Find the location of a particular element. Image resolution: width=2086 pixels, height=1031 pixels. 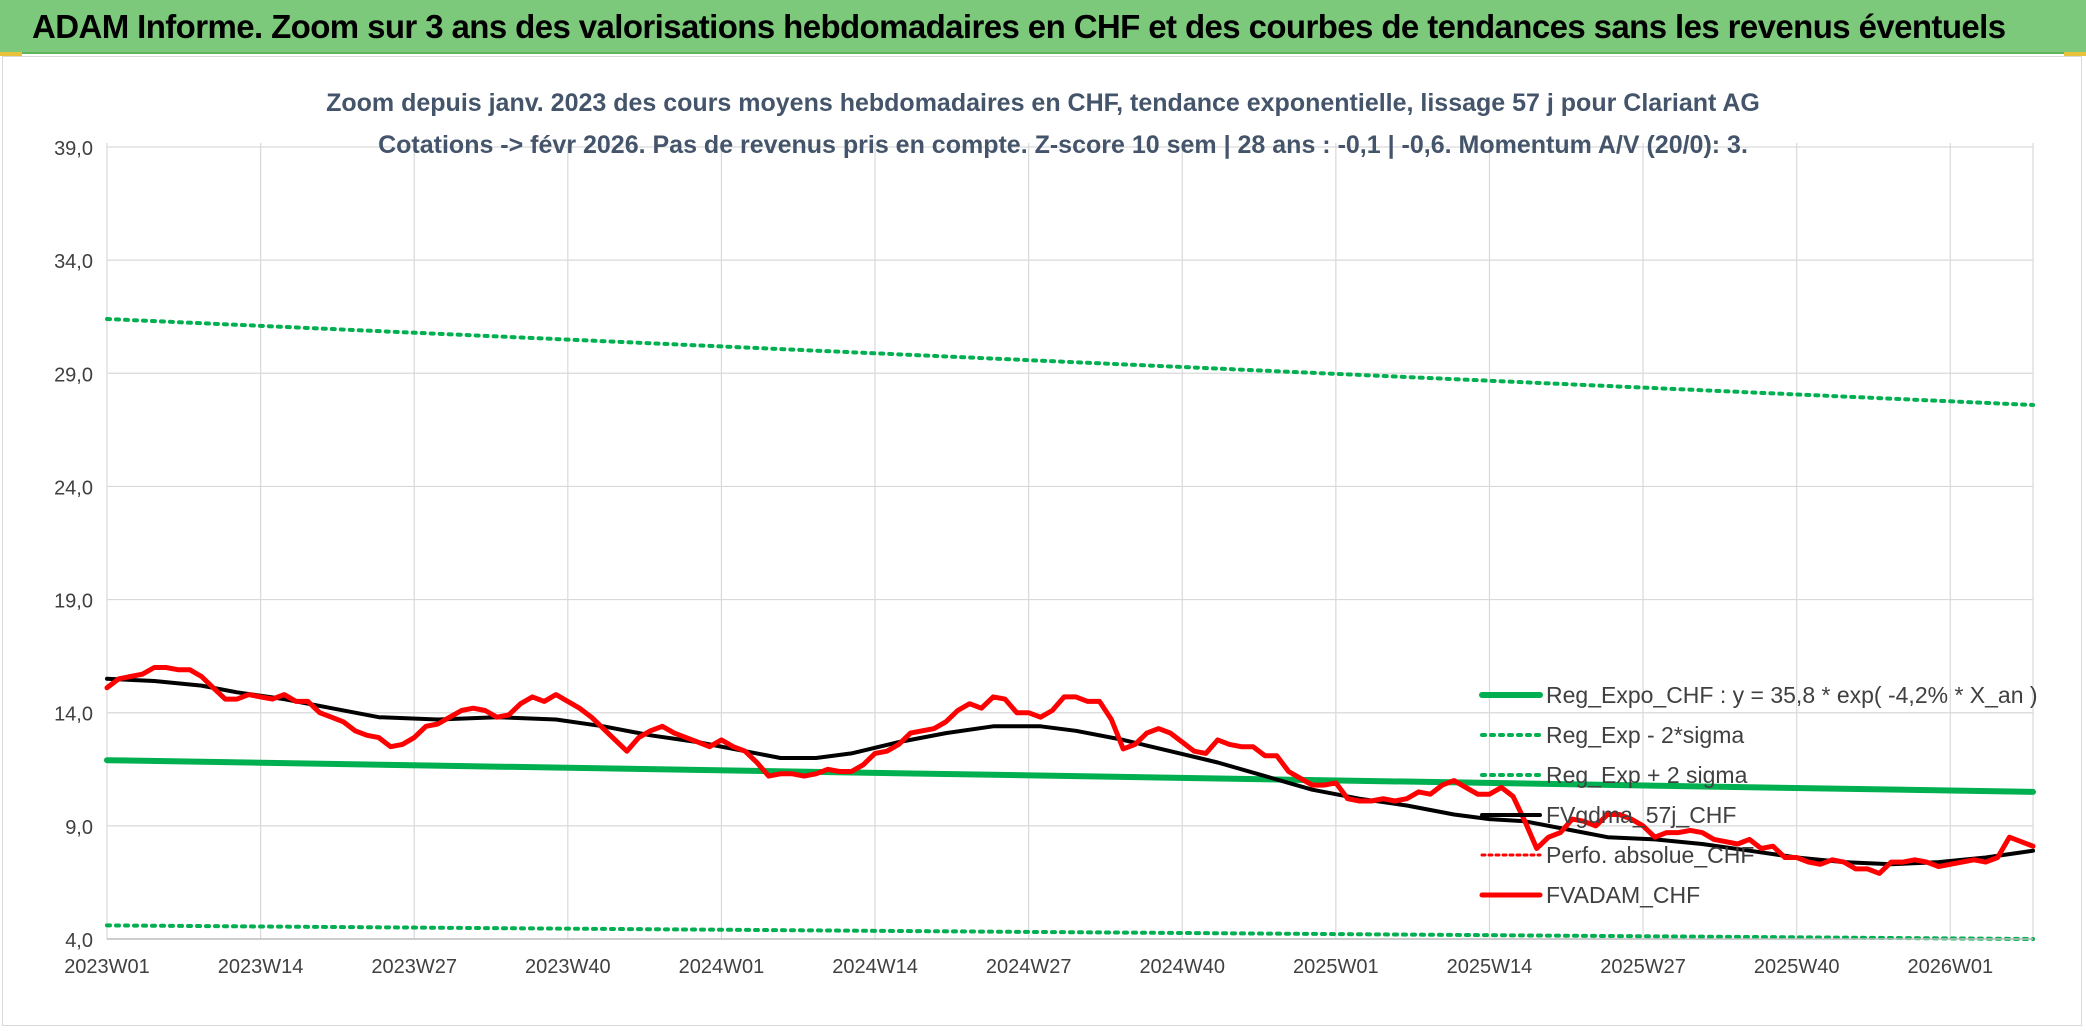

x-tick-label: 2023W27 is located at coordinates (414, 967).